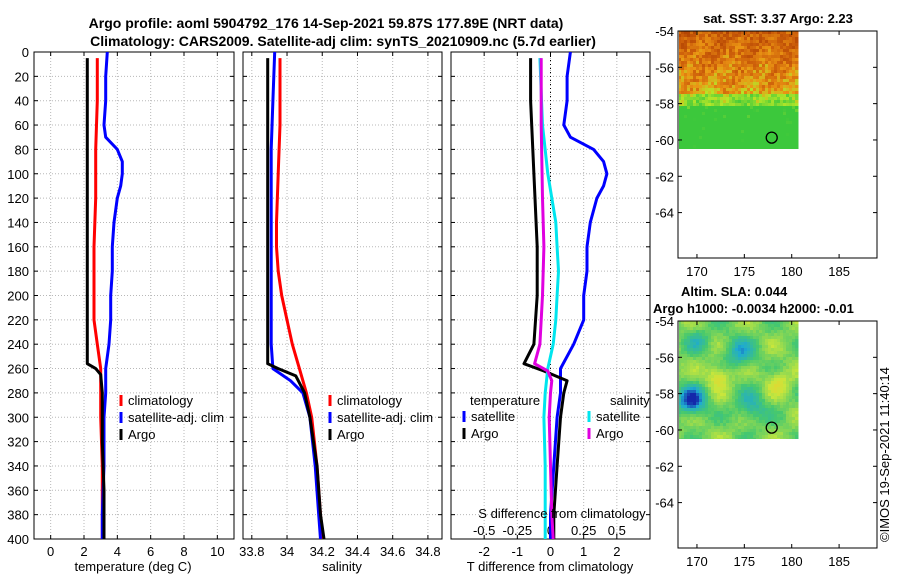 The image size is (900, 580). What do you see at coordinates (618, 416) in the screenshot?
I see `legend-label: satellite` at bounding box center [618, 416].